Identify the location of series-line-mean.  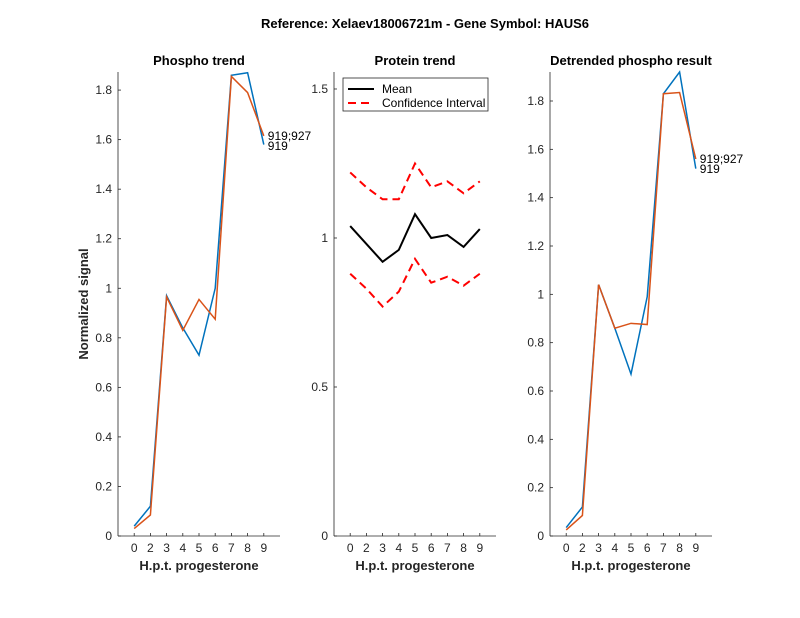
(415, 238).